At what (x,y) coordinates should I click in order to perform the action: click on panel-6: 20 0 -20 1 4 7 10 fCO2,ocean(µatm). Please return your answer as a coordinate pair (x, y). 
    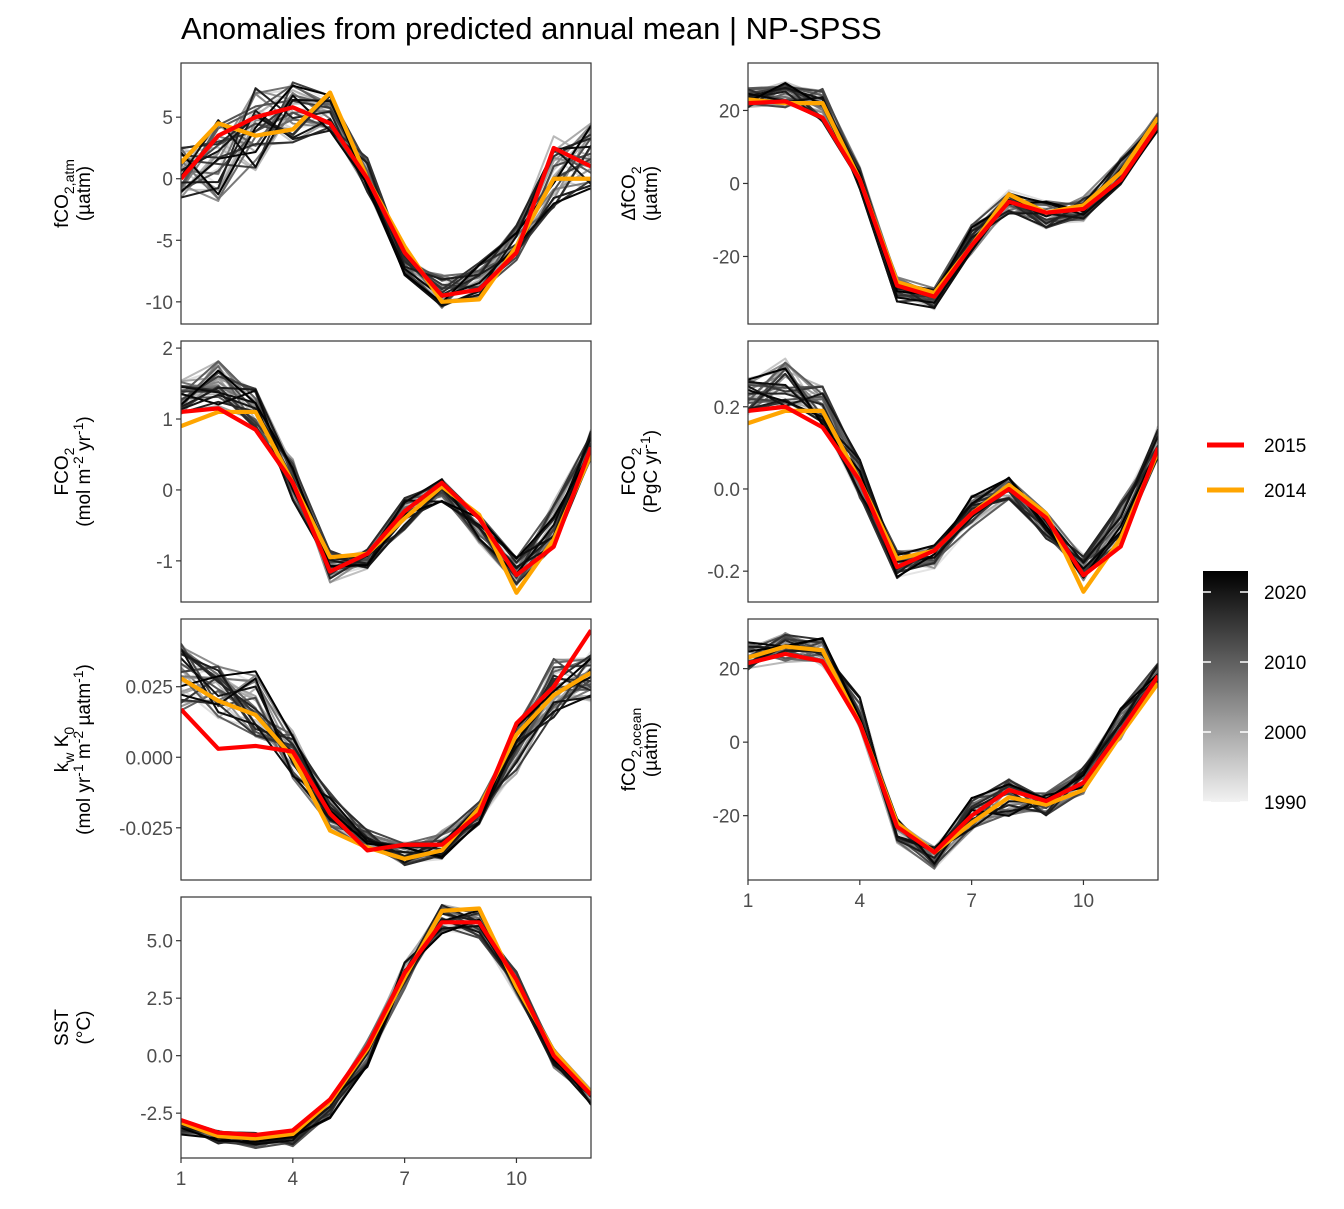
    Looking at the image, I should click on (889, 765).